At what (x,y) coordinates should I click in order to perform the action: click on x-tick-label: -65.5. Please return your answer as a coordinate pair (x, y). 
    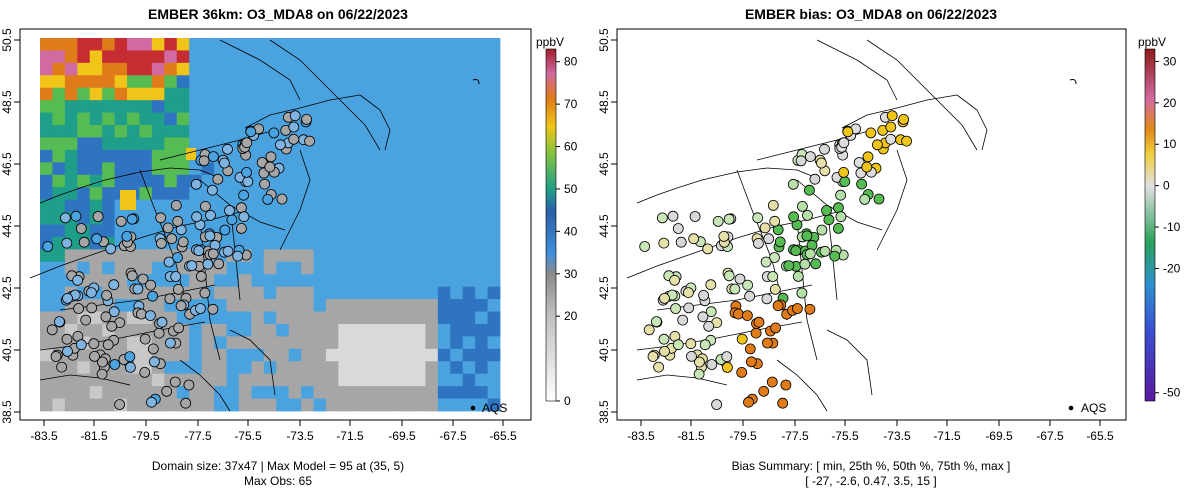
    Looking at the image, I should click on (503, 436).